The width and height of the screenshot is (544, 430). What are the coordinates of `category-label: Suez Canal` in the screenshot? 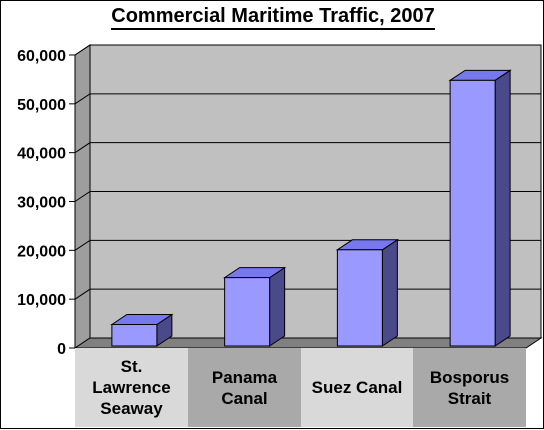 It's located at (357, 387).